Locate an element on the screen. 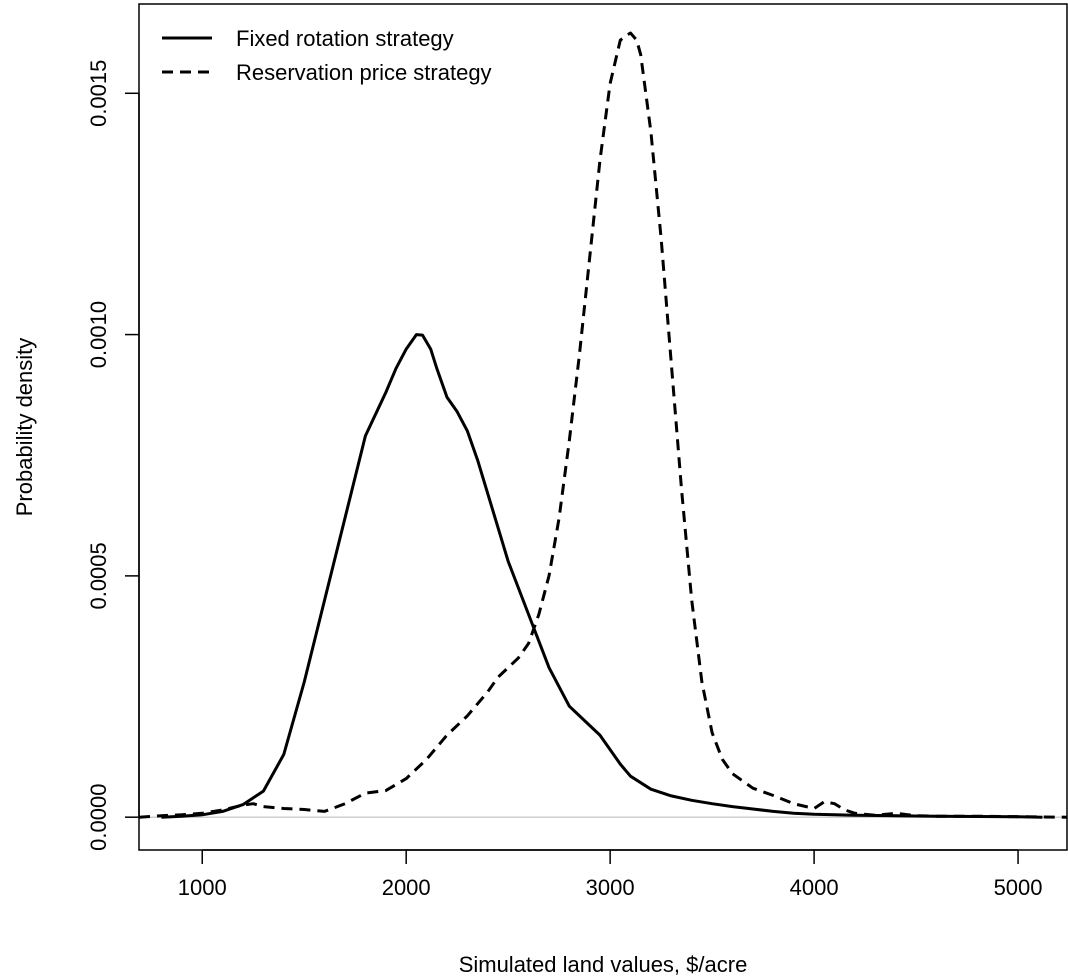 The width and height of the screenshot is (1068, 980). legend-label-fixed-rotation-strategy: Fixed rotation strategy is located at coordinates (345, 38).